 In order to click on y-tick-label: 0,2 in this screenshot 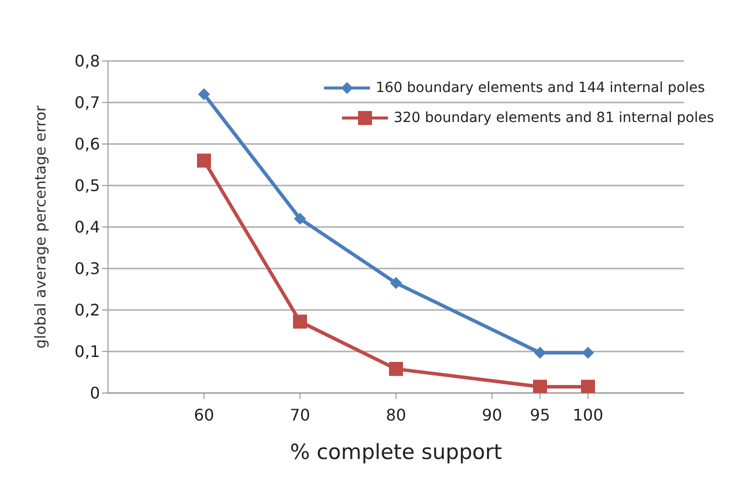, I will do `click(87, 310)`.